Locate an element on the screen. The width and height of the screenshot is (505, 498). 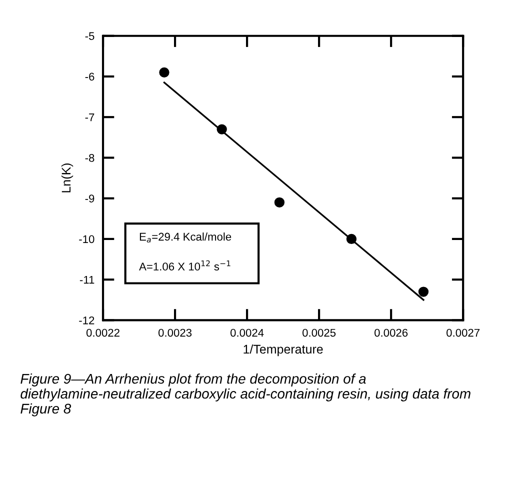
x-tick-label: 0.0027 is located at coordinates (463, 332).